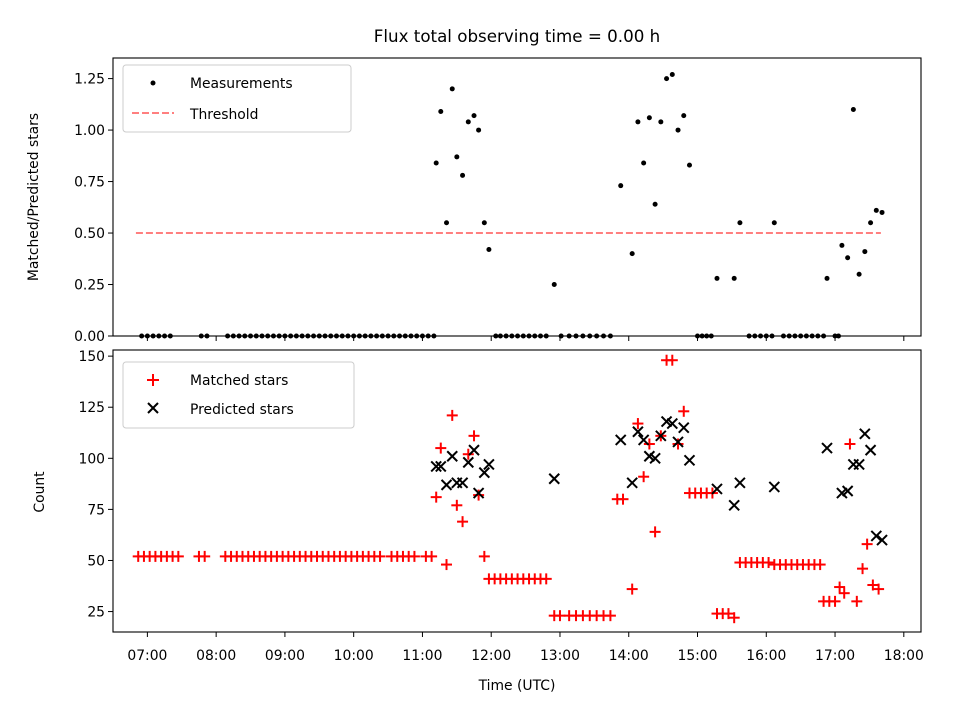 Image resolution: width=960 pixels, height=720 pixels. Describe the element at coordinates (223, 115) in the screenshot. I see `legend-label-threshold: Threshold` at that location.